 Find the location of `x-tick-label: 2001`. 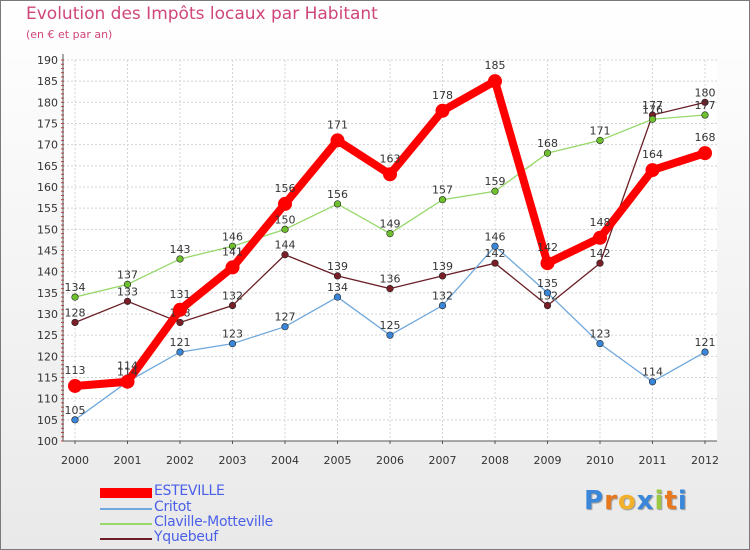

x-tick-label: 2001 is located at coordinates (128, 460).